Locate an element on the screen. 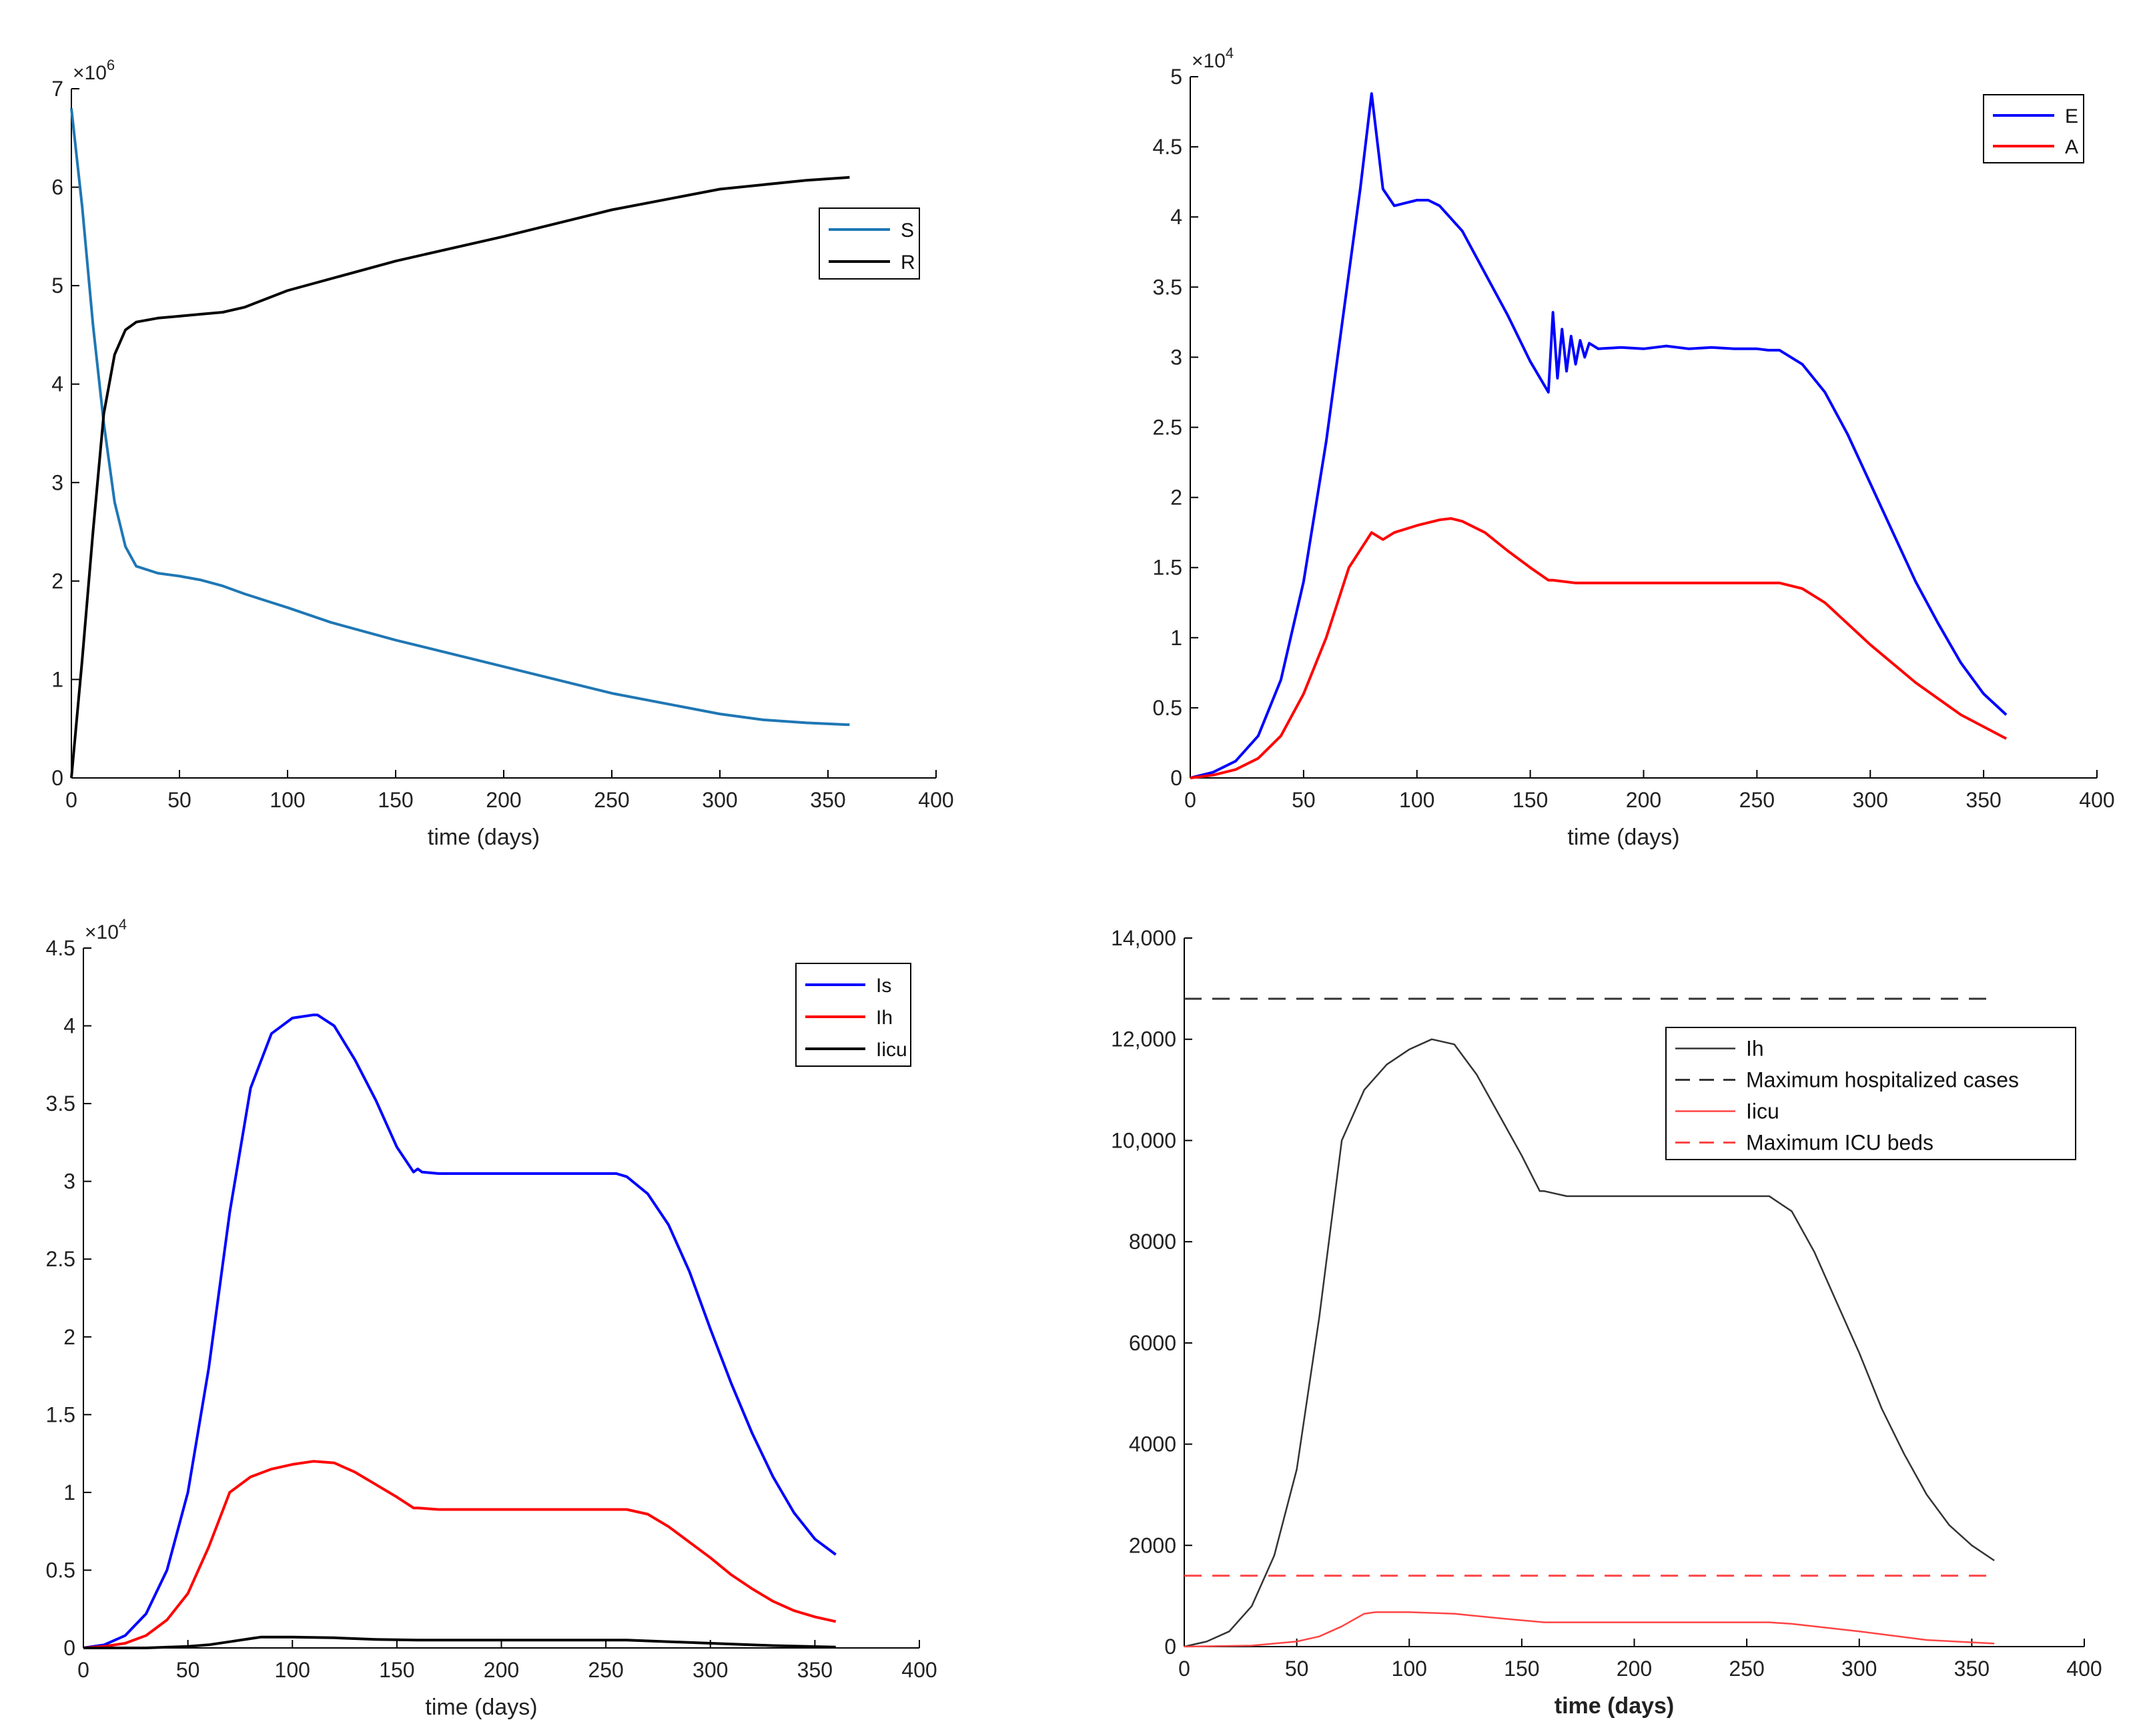 Image resolution: width=2155 pixels, height=1736 pixels. series-line-s is located at coordinates (460, 417).